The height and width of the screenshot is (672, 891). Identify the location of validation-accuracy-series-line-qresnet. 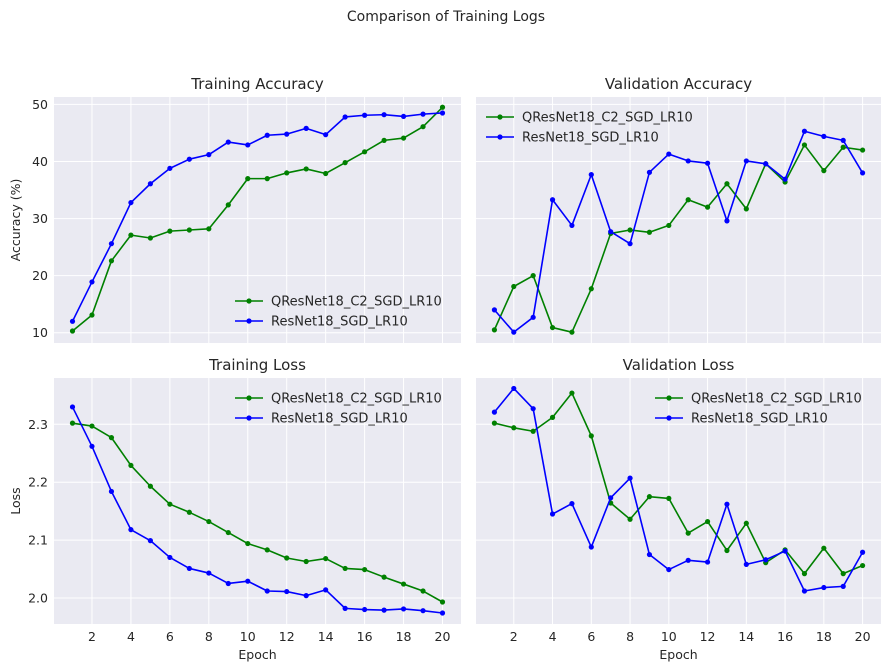
(678, 238).